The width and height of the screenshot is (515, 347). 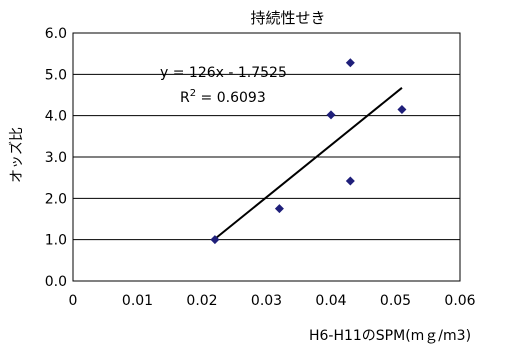 I want to click on y-tick-label: 6.0, so click(x=56, y=34).